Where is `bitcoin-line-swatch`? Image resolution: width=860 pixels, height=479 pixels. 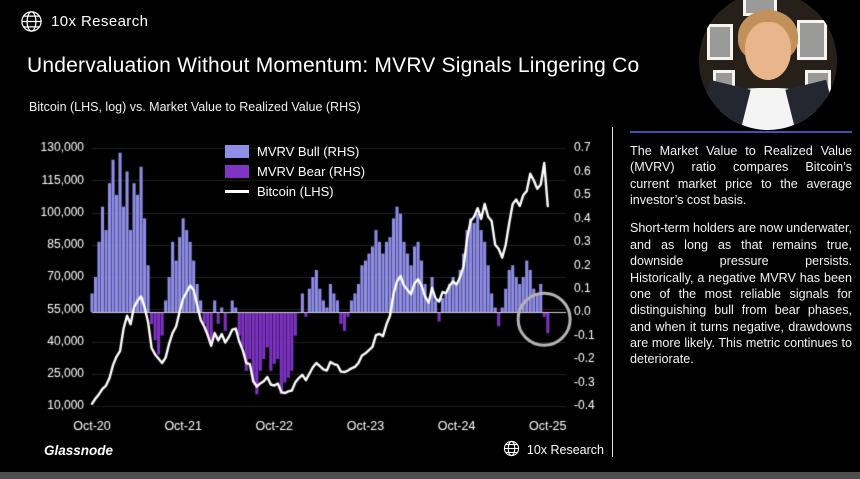 bitcoin-line-swatch is located at coordinates (237, 191).